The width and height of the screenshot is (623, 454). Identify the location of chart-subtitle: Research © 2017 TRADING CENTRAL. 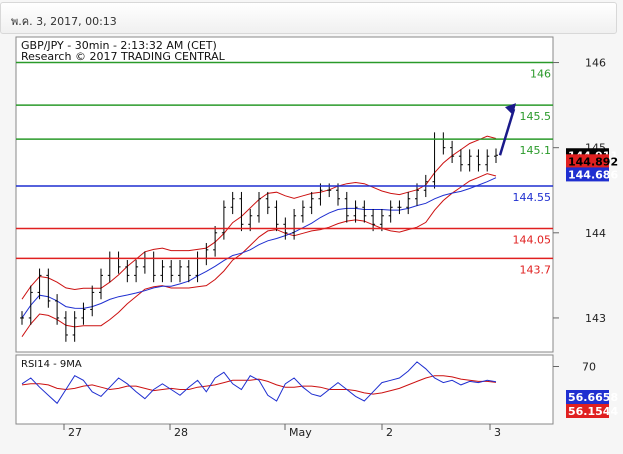
(123, 56).